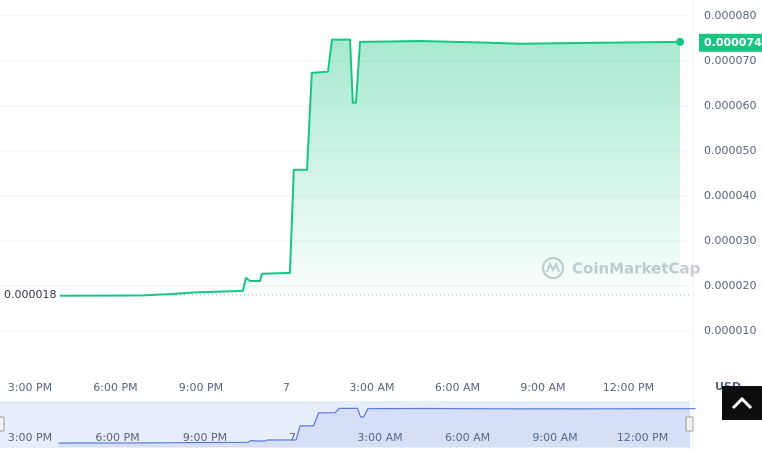  I want to click on y-tick-label: 0.000010, so click(730, 330).